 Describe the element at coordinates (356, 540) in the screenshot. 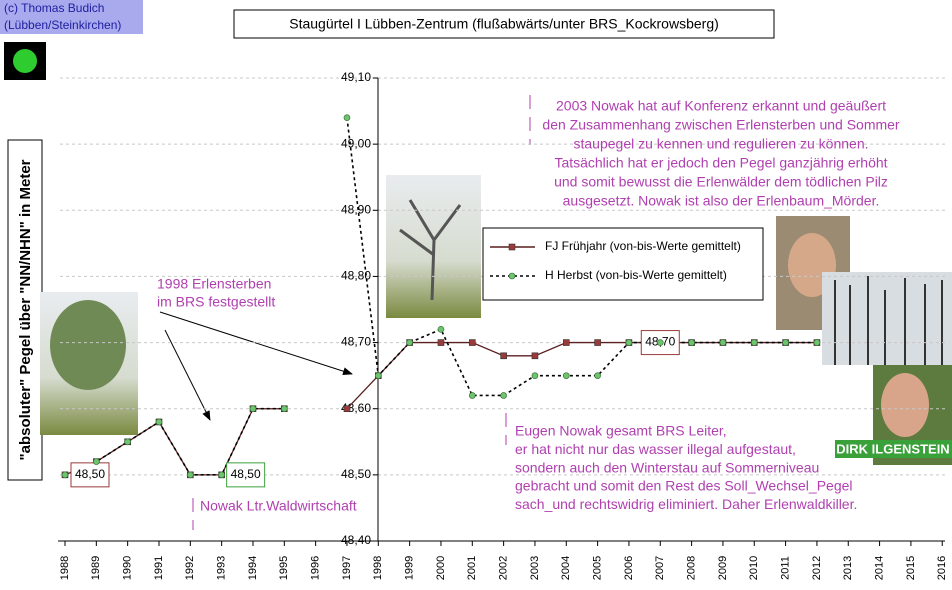

I see `y-tick-label: 48,40` at that location.